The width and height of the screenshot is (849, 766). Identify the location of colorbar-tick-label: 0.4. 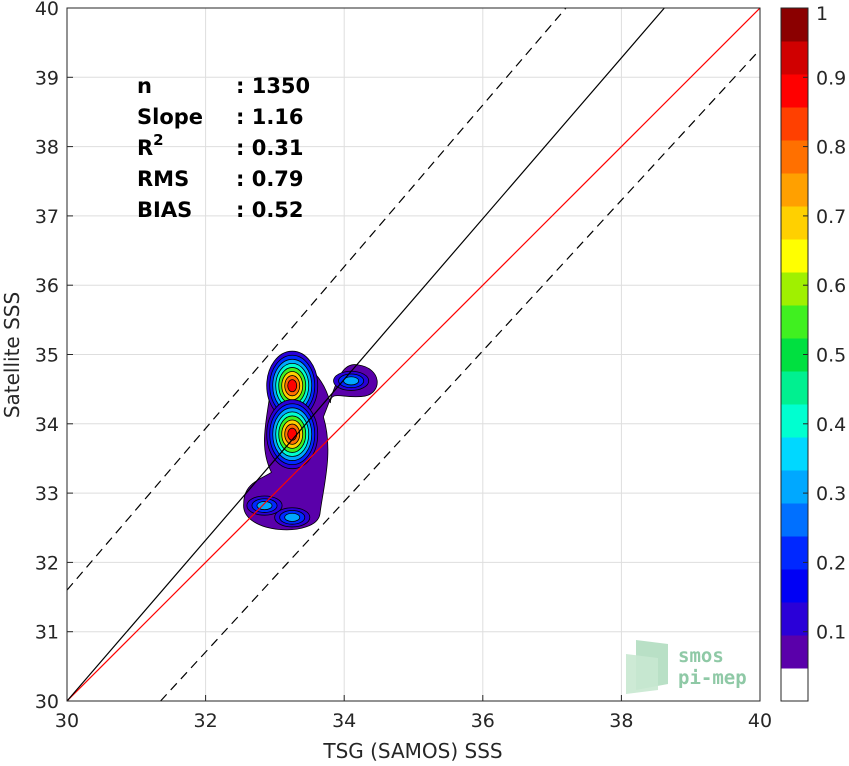
(831, 425).